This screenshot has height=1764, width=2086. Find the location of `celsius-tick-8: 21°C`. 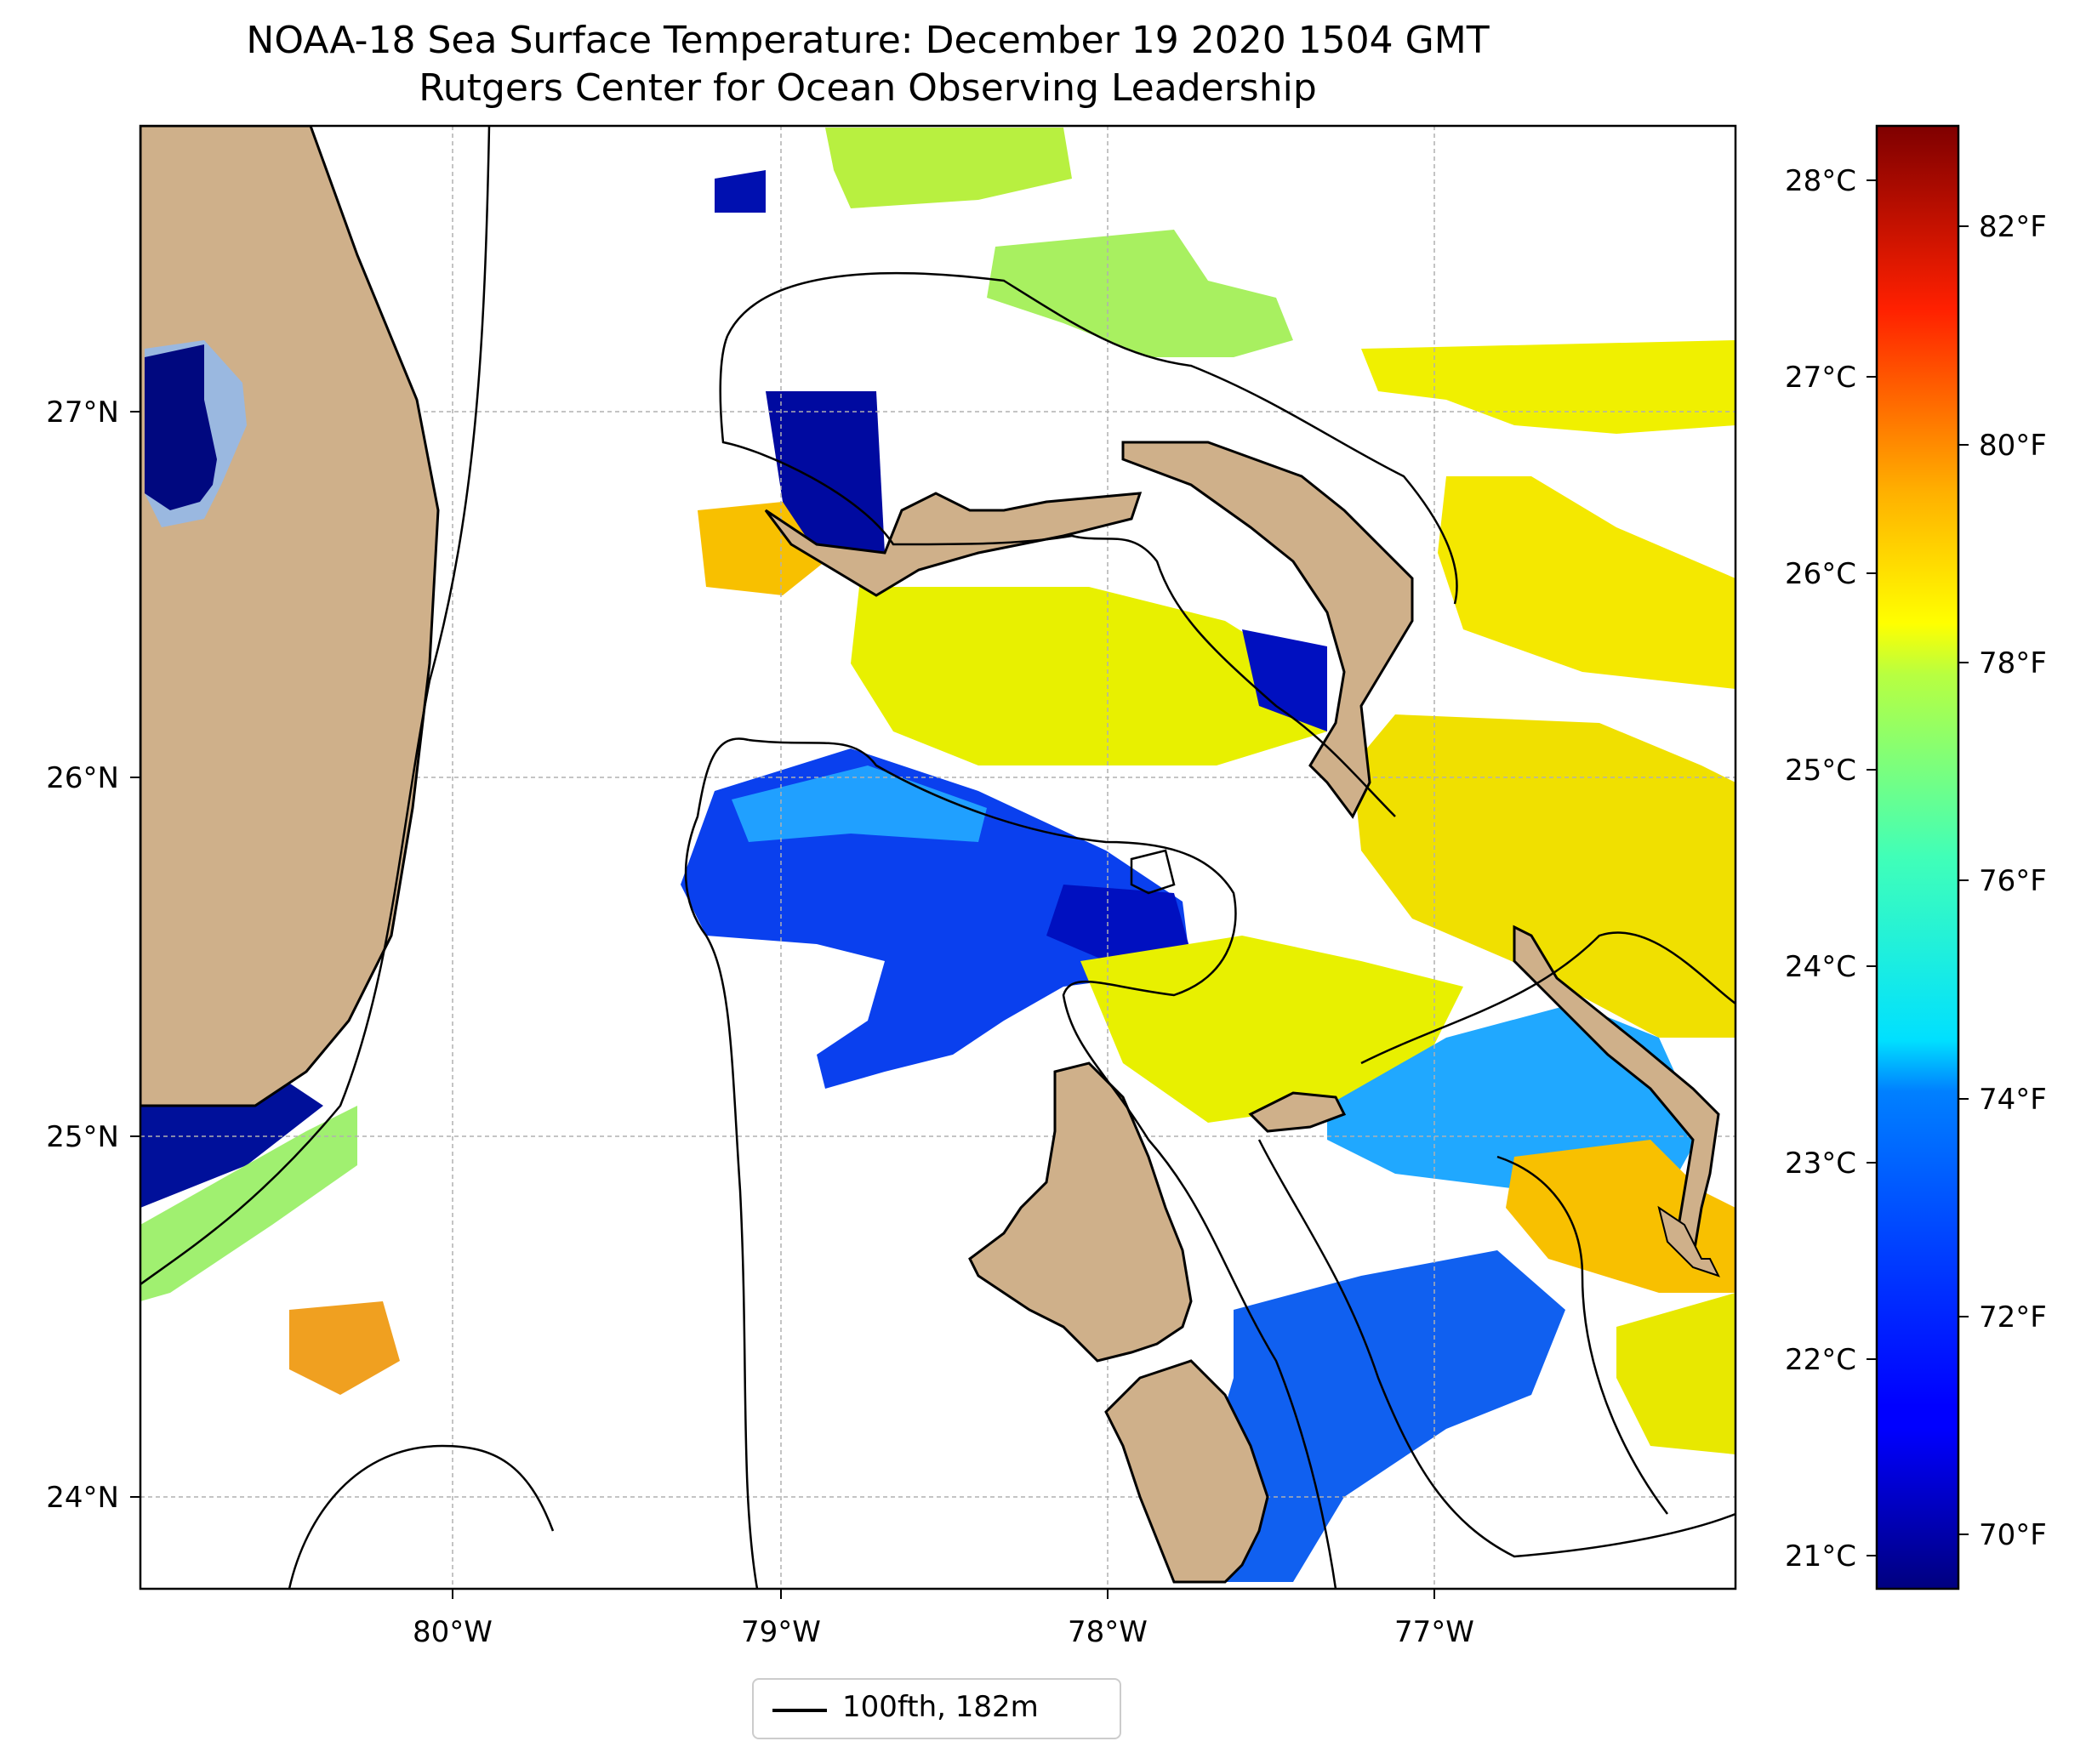

celsius-tick-8: 21°C is located at coordinates (1820, 1556).